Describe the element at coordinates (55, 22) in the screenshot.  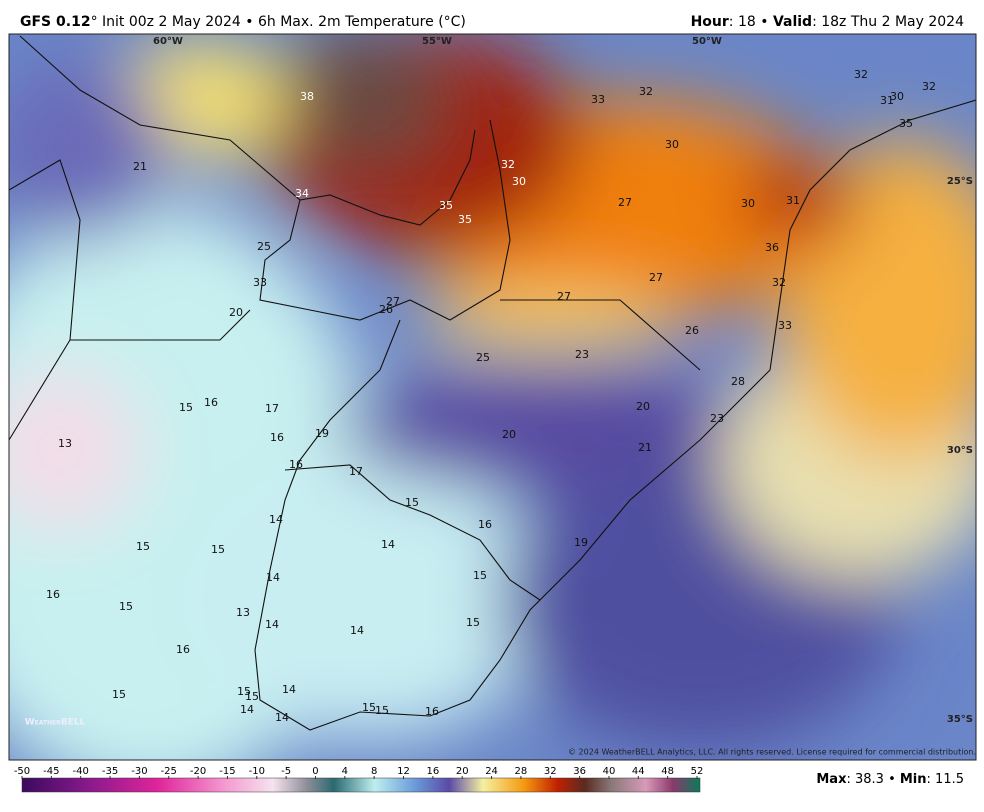
I see `model: GFS 0.12` at that location.